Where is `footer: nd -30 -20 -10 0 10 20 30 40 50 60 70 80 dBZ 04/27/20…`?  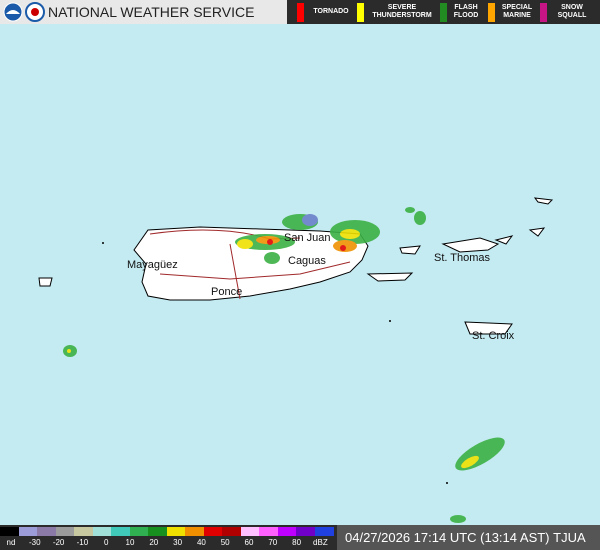 footer: nd -30 -20 -10 0 10 20 30 40 50 60 70 80 dBZ 04/27/20… is located at coordinates (300, 537).